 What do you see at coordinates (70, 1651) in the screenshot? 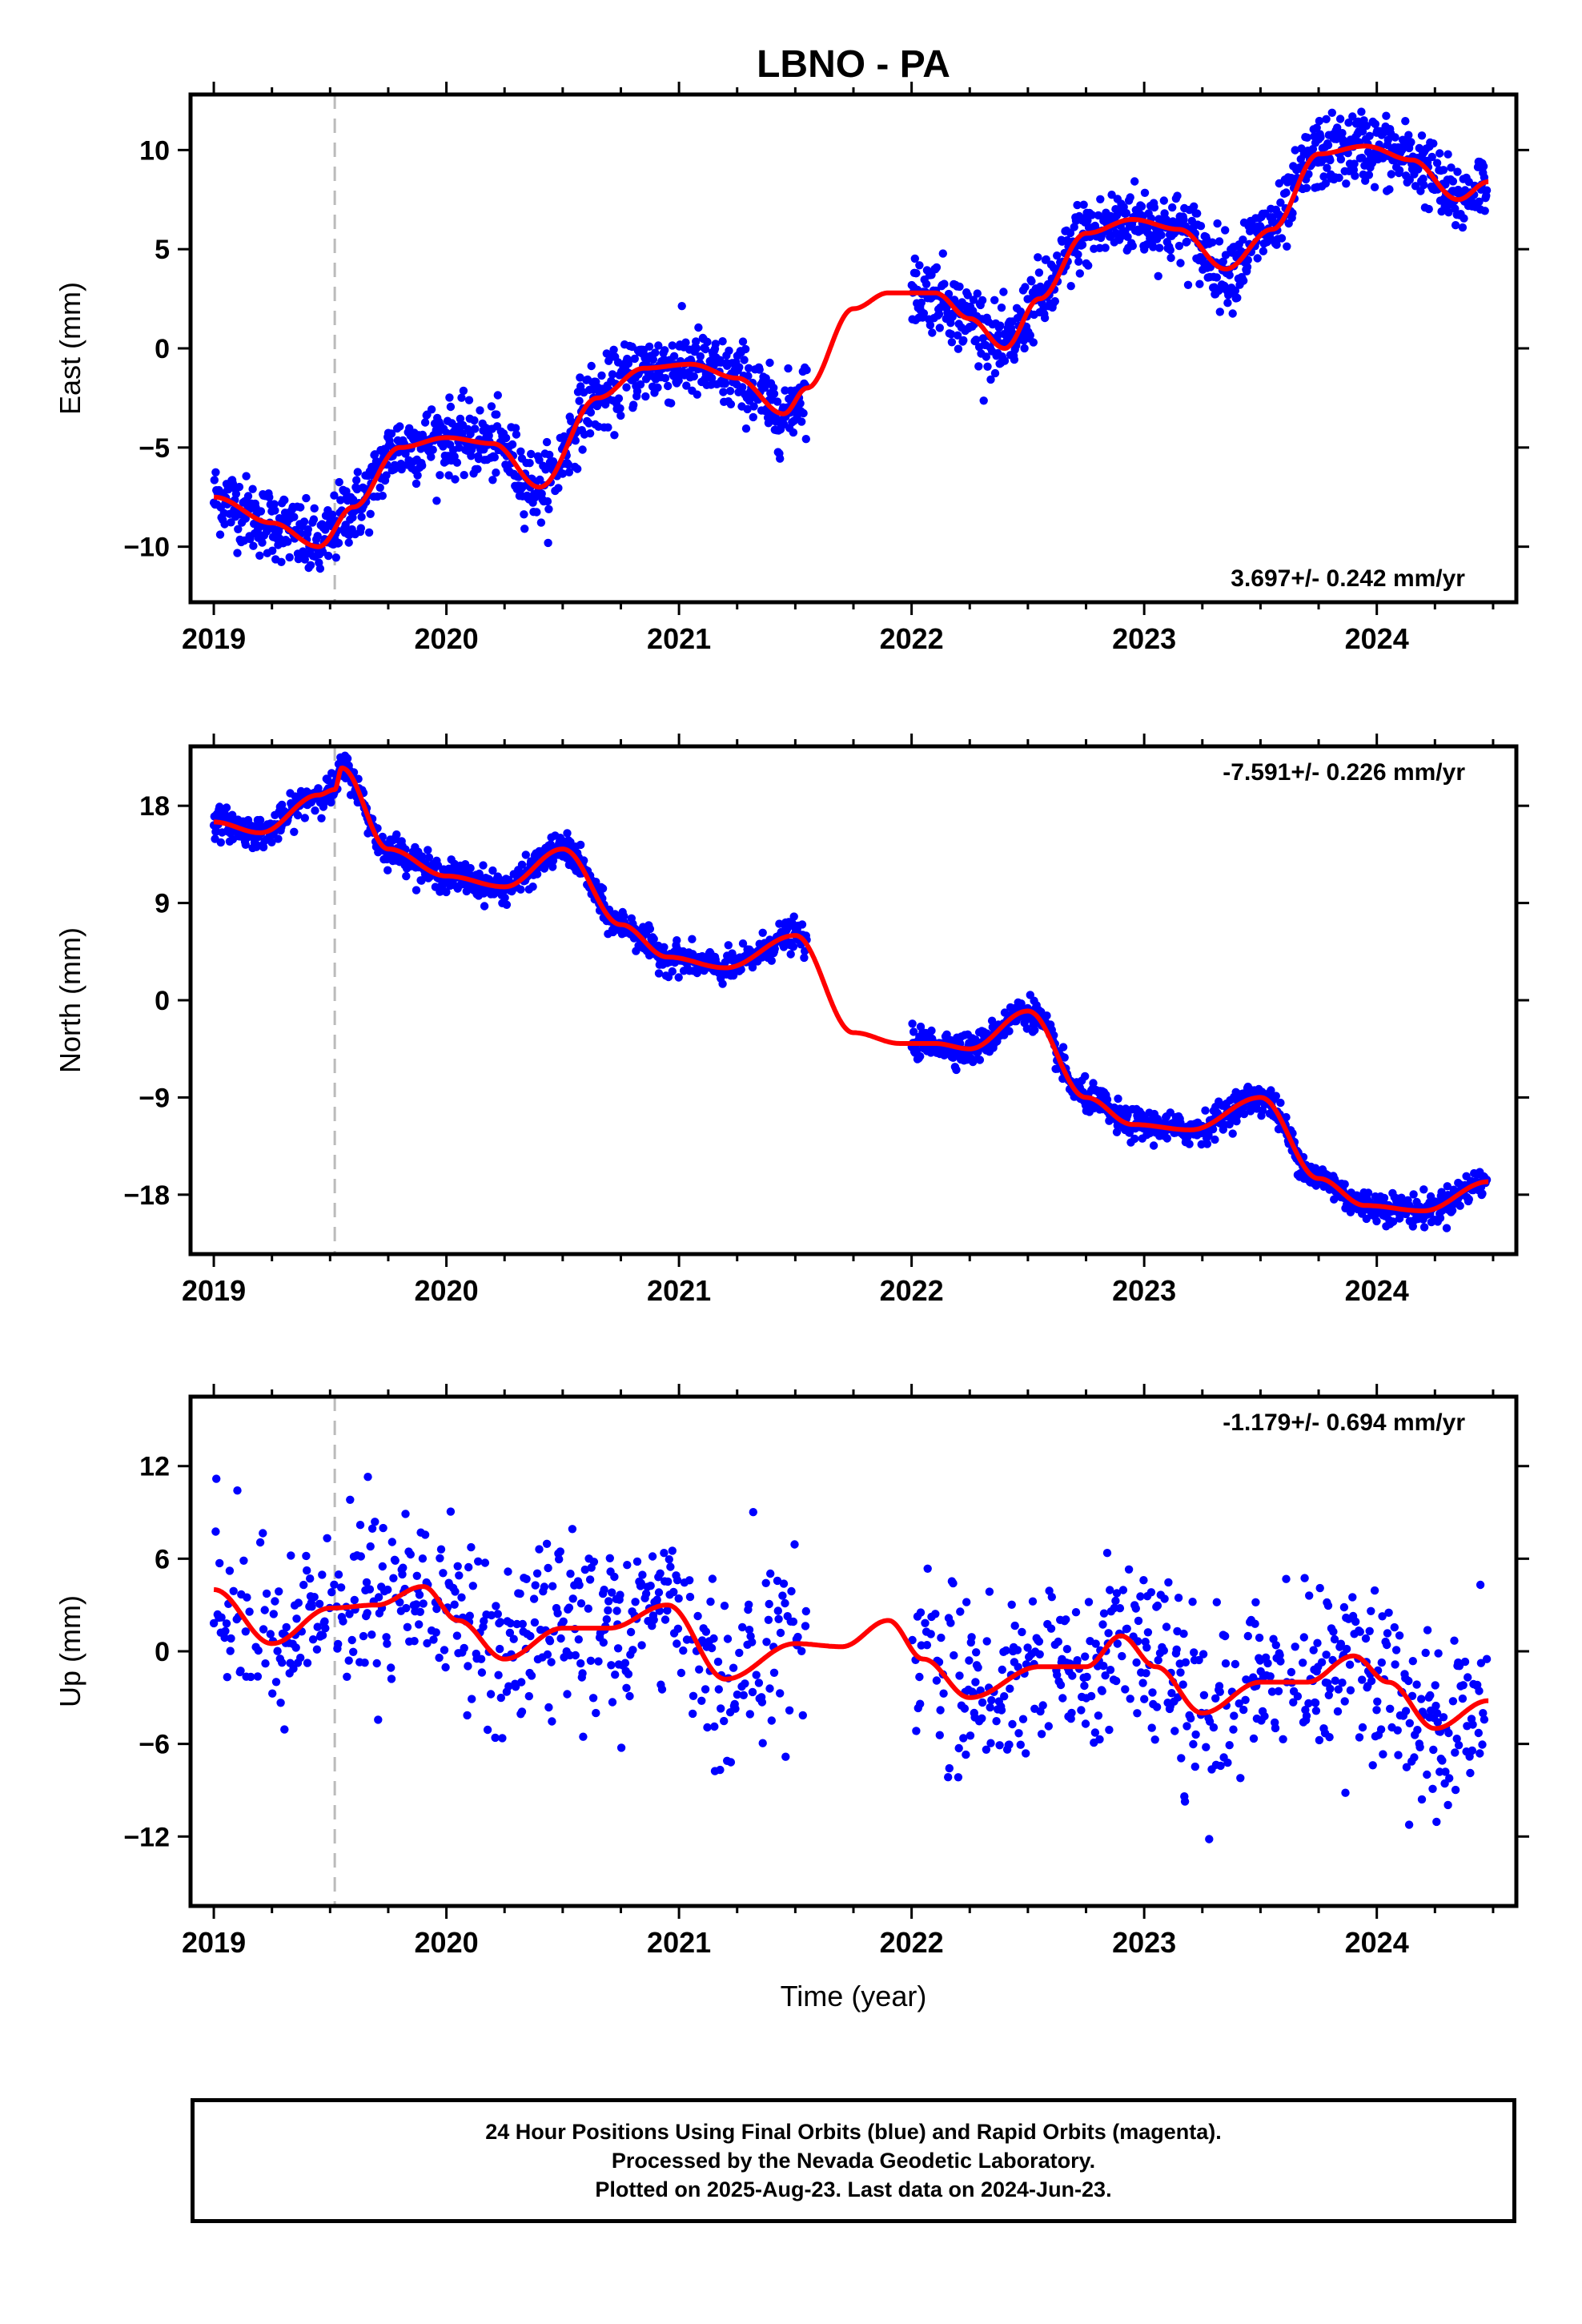
I see `y-axis-label: Up (mm)` at bounding box center [70, 1651].